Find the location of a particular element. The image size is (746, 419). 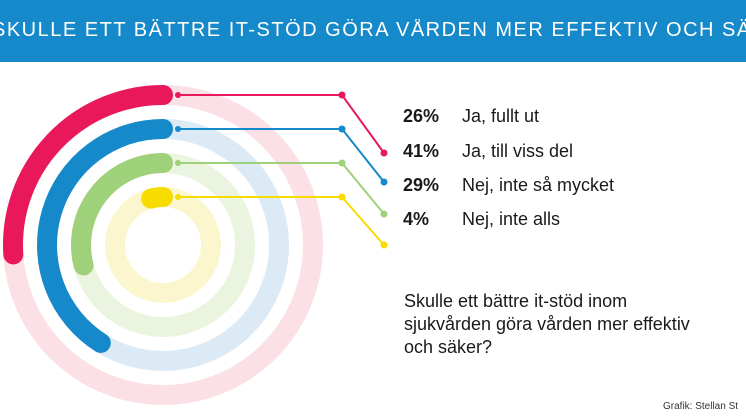

value-arc-ja-till-viss-del is located at coordinates (105, 236).